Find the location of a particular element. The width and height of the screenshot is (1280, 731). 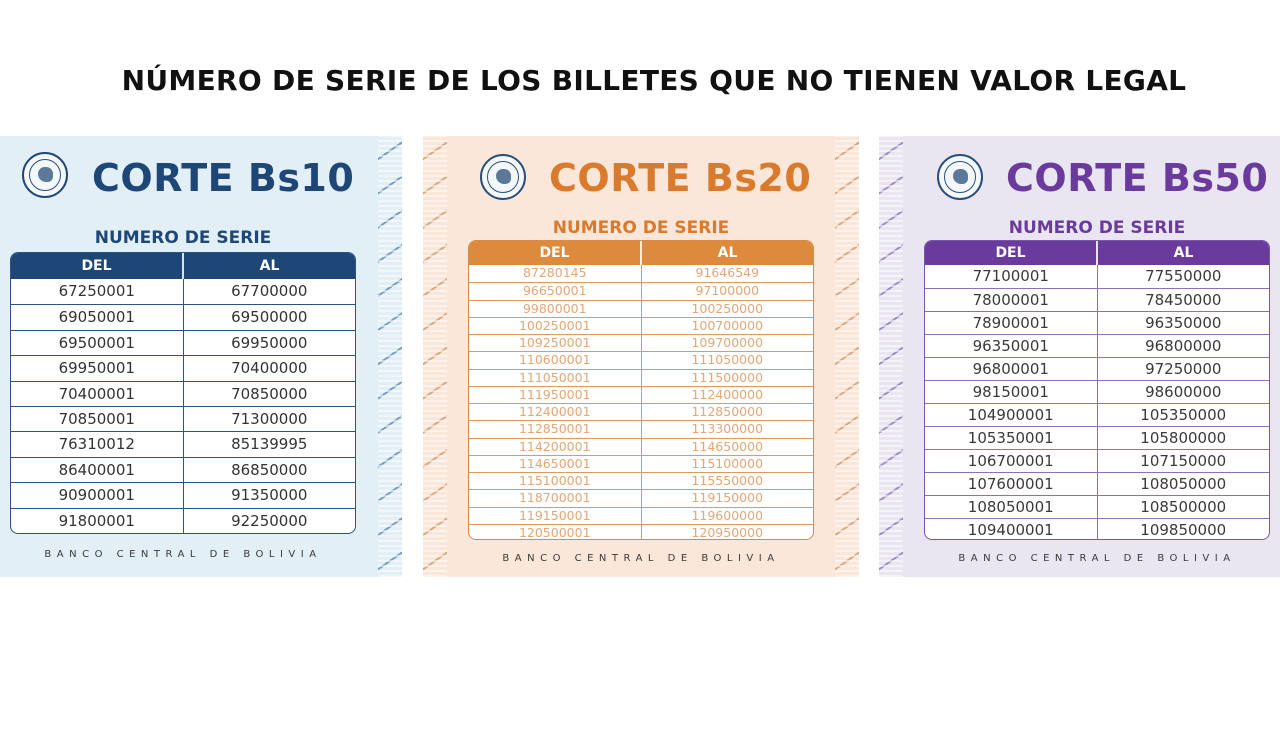

serial-del-cell: 109250001 is located at coordinates (555, 342).